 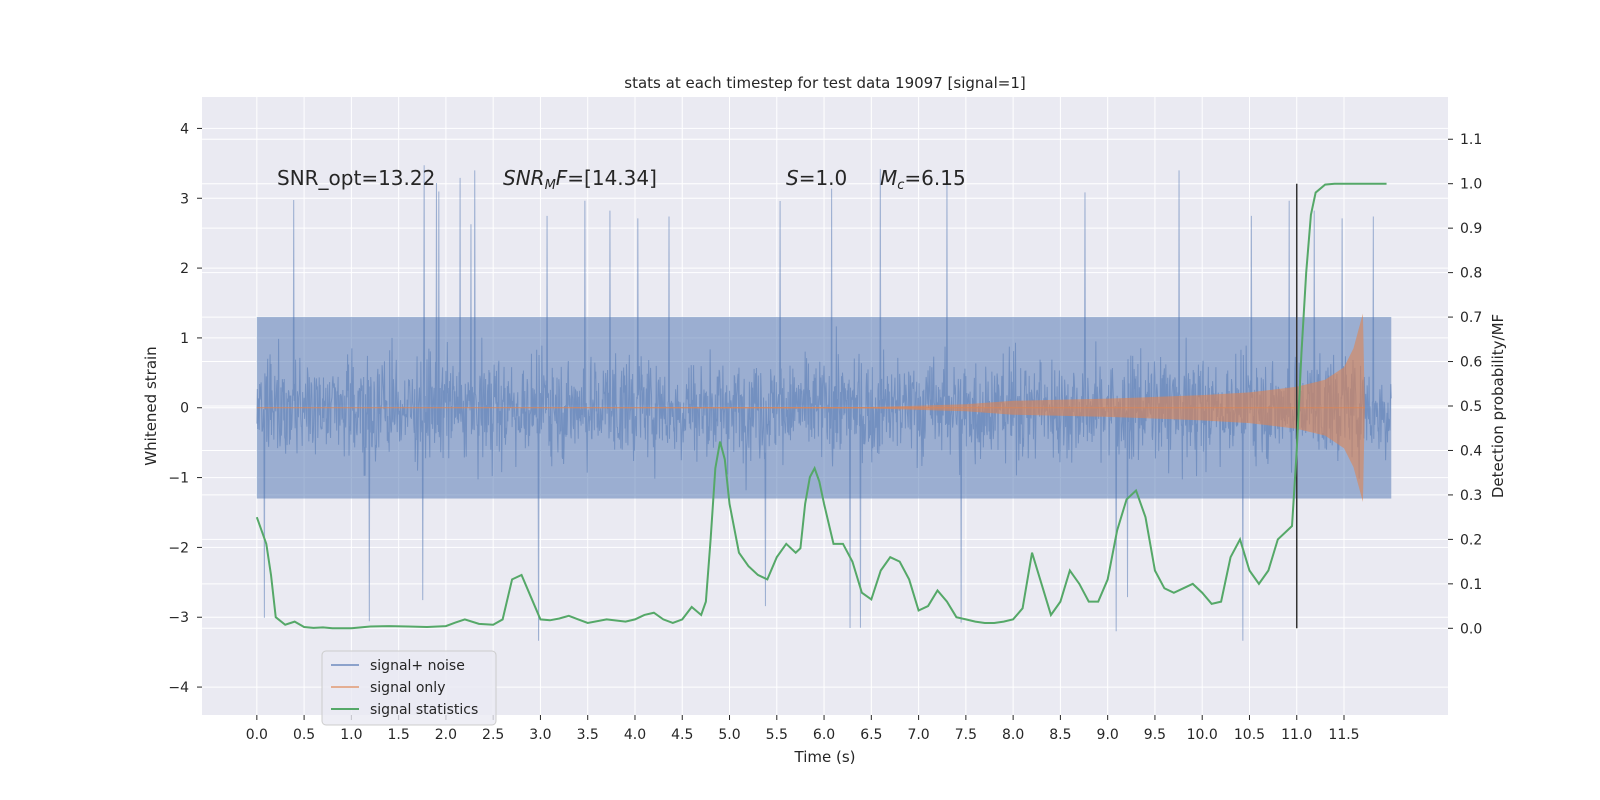 I want to click on y-left-tick-label: −1, so click(x=178, y=479).